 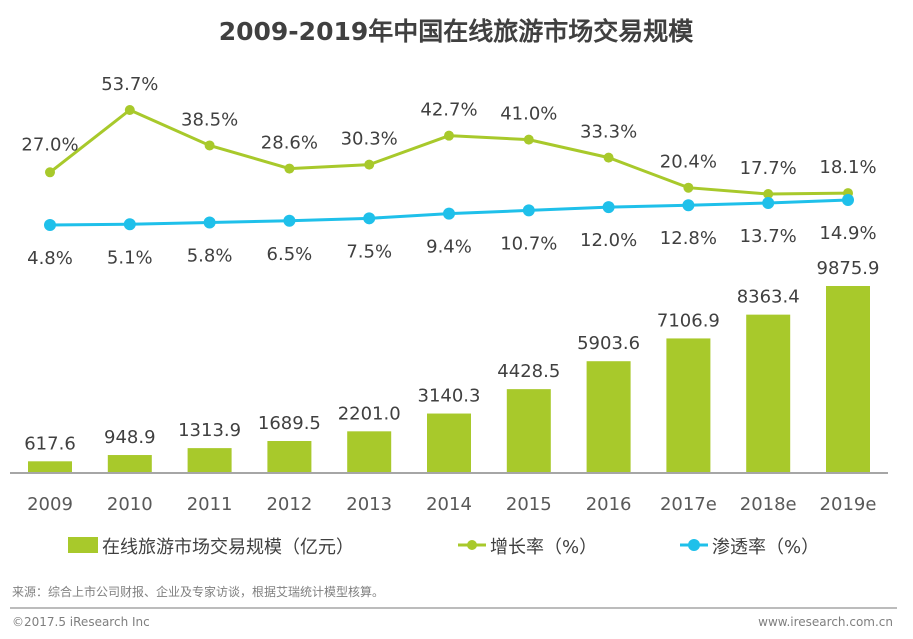 I want to click on bar-value-label: 1689.5, so click(x=289, y=423).